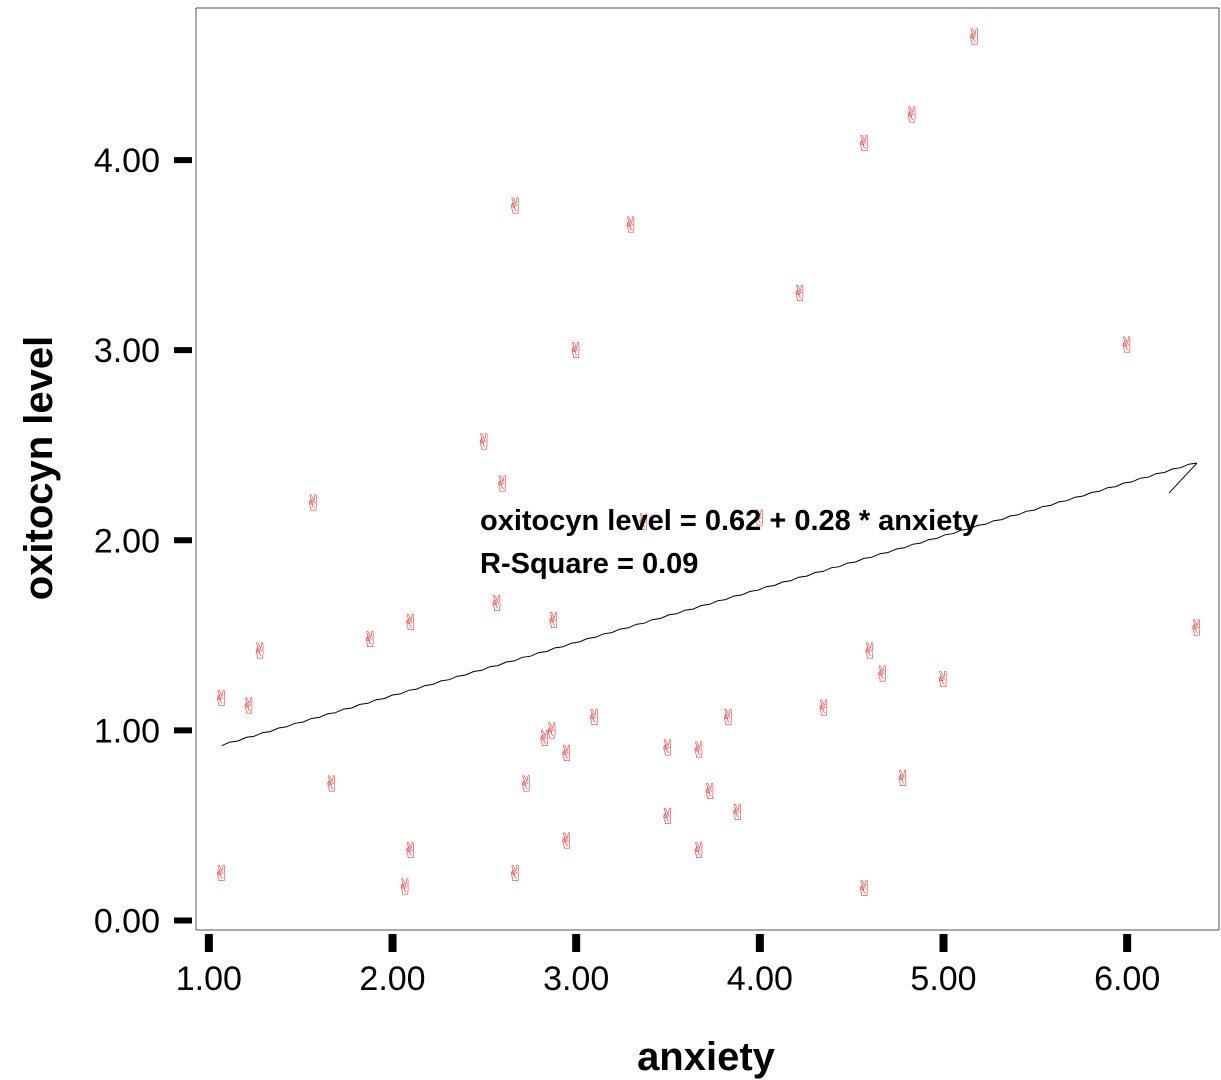 This screenshot has height=1080, width=1221. I want to click on x-axis-title: anxiety, so click(706, 1057).